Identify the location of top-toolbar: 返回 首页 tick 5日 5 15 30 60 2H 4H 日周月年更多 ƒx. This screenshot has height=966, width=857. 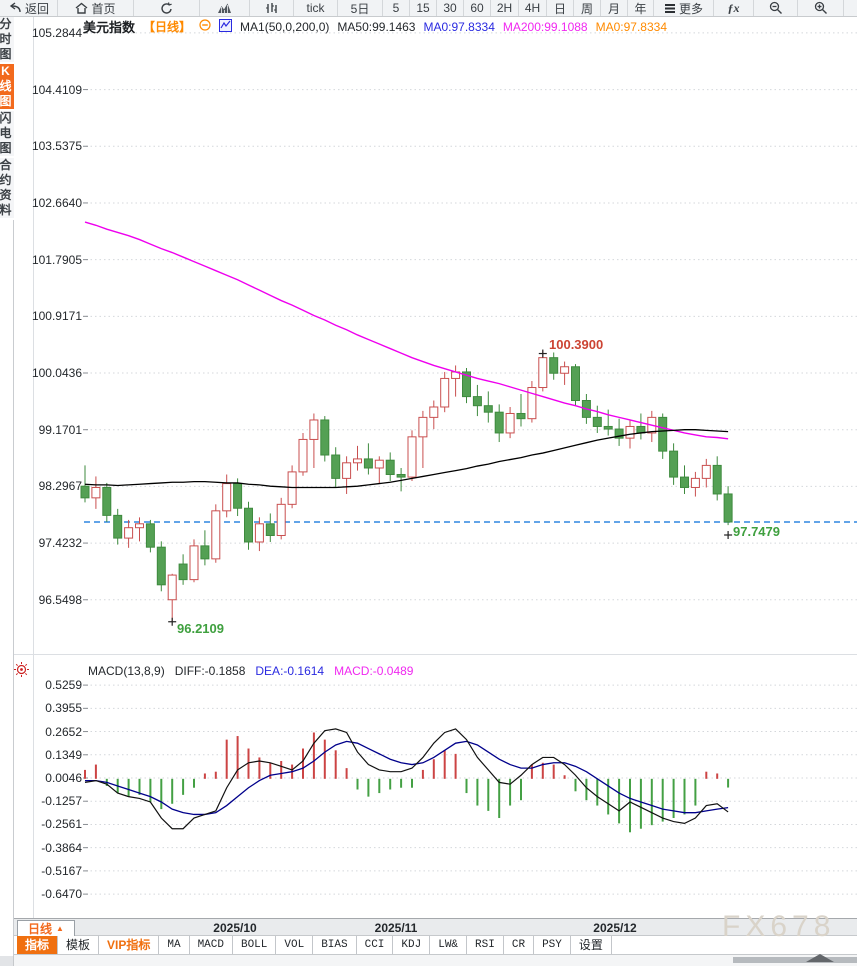
(428, 8).